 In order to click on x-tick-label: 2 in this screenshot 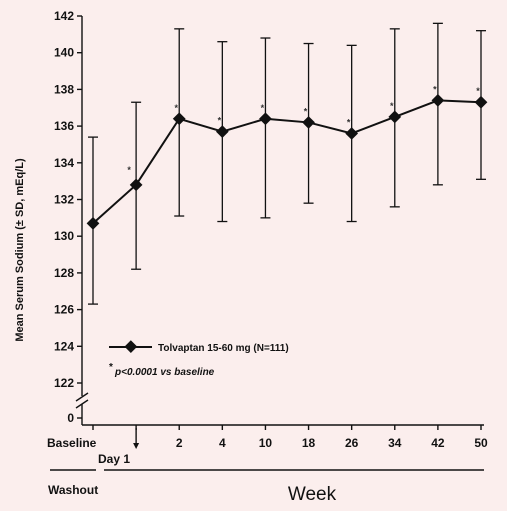, I will do `click(179, 443)`.